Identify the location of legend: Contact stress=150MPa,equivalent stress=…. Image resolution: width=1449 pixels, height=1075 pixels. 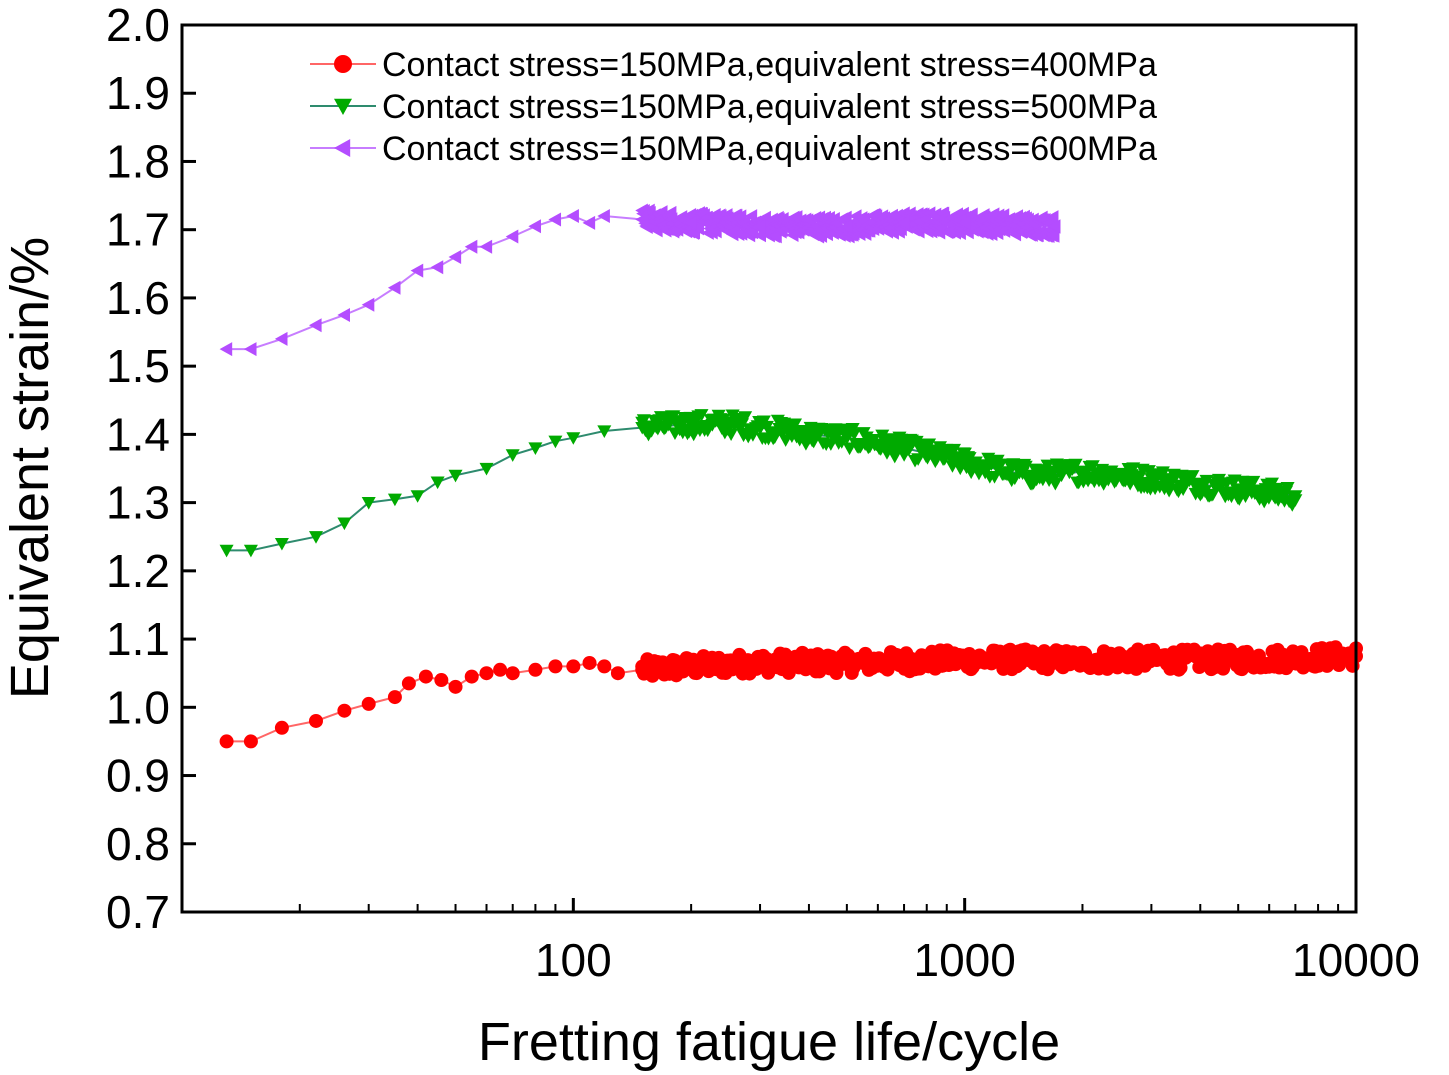
(733, 107).